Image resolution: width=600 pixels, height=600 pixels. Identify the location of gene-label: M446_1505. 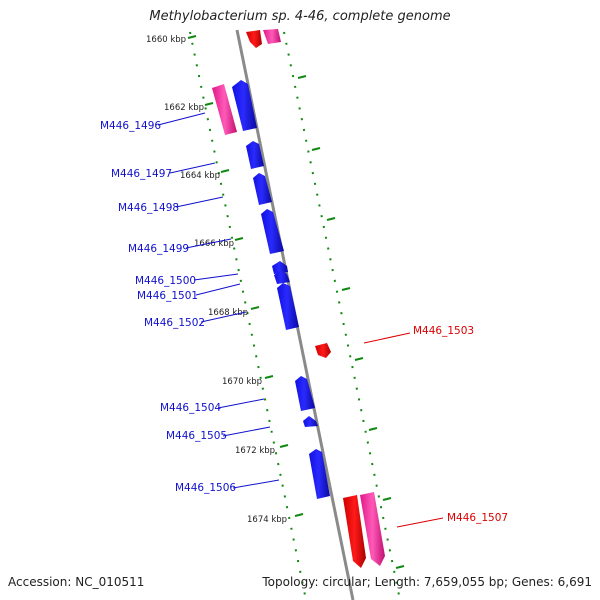
(196, 436).